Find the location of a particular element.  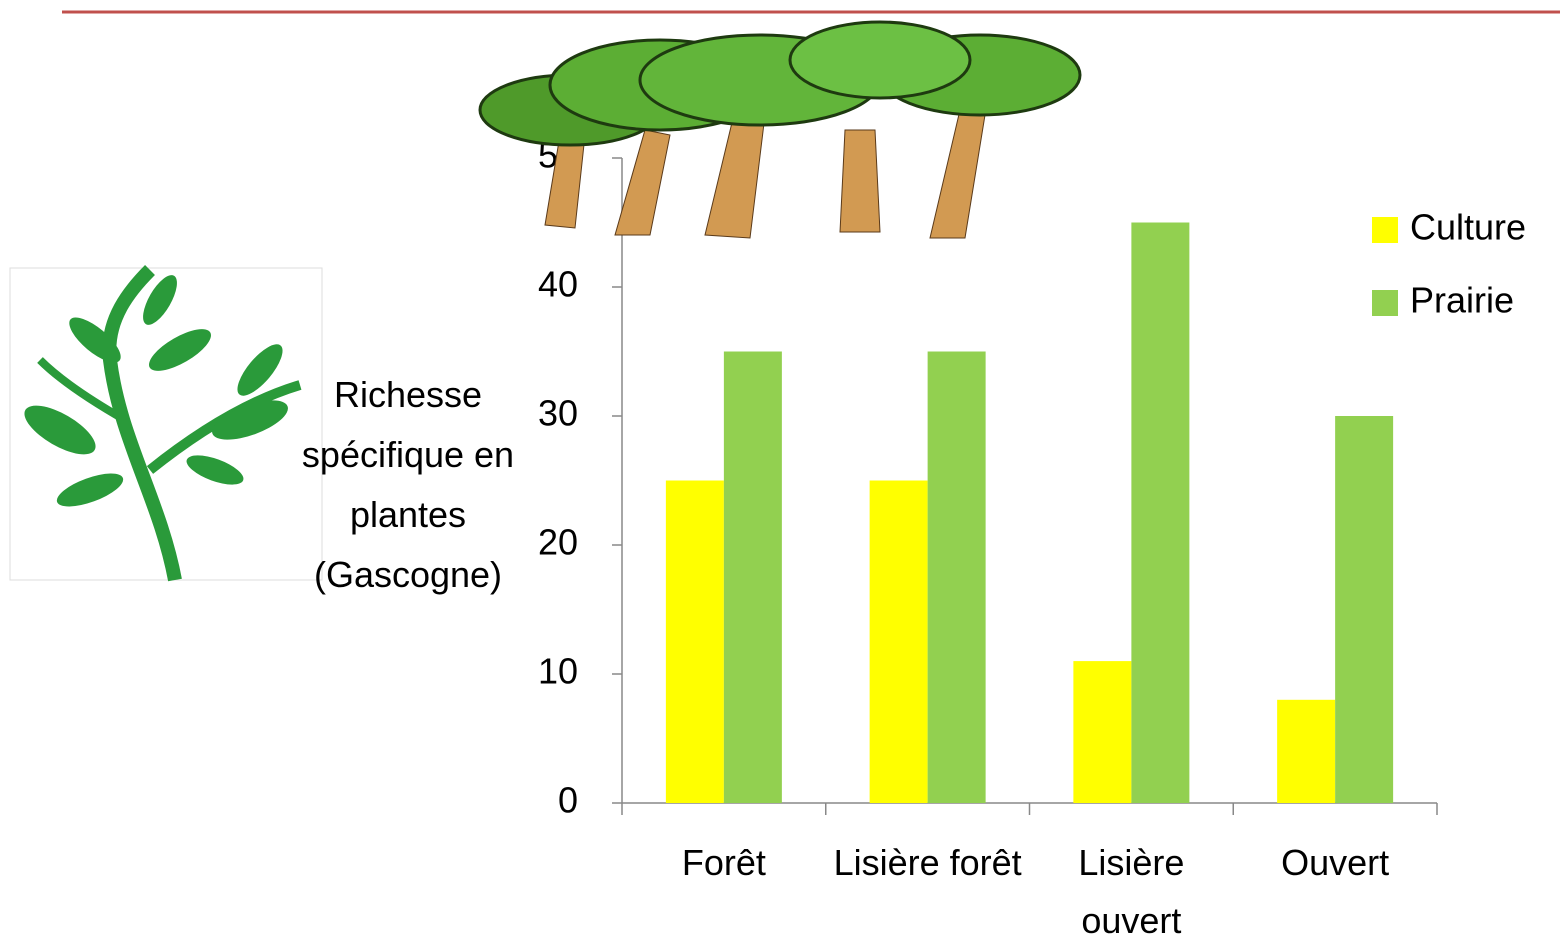

y-tick-label: 20 is located at coordinates (558, 542).